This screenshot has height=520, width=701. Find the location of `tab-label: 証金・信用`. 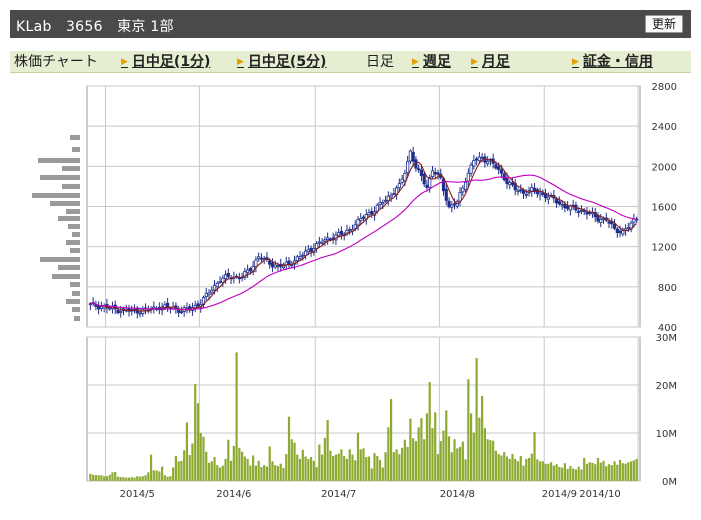

tab-label: 証金・信用 is located at coordinates (617, 62).